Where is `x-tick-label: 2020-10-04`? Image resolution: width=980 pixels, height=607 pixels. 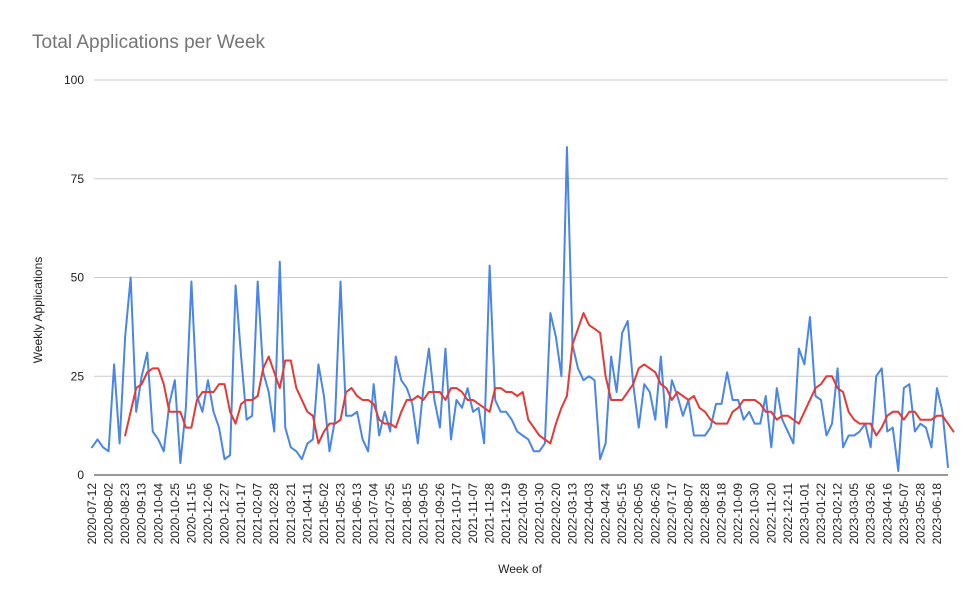 x-tick-label: 2020-10-04 is located at coordinates (158, 514).